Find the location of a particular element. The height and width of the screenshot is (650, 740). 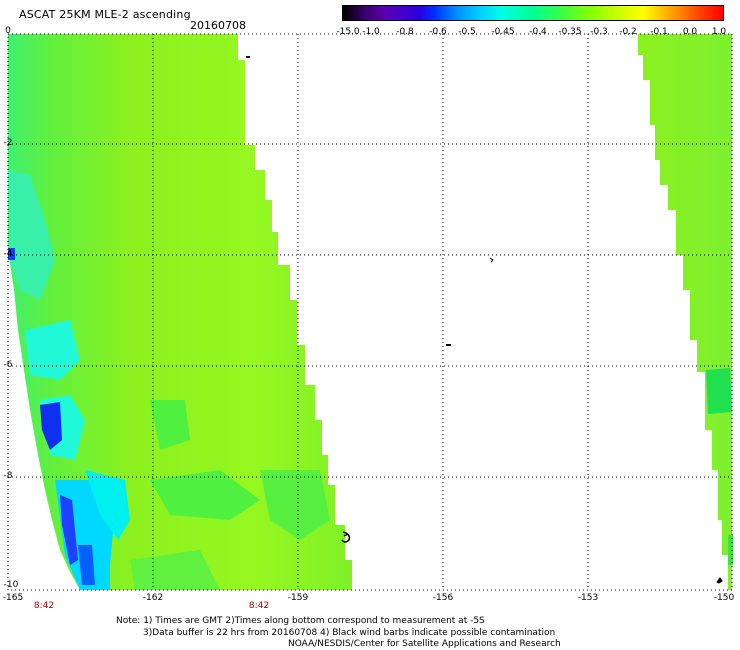

colorbar-label: -0.35 is located at coordinates (570, 32).